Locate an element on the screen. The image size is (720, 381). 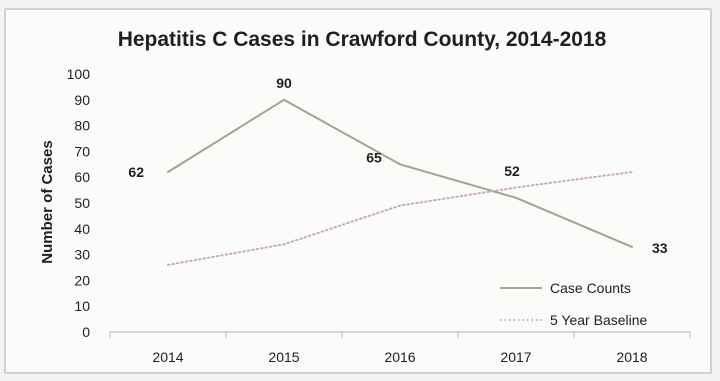
x-tick-label: 2016 is located at coordinates (399, 357).